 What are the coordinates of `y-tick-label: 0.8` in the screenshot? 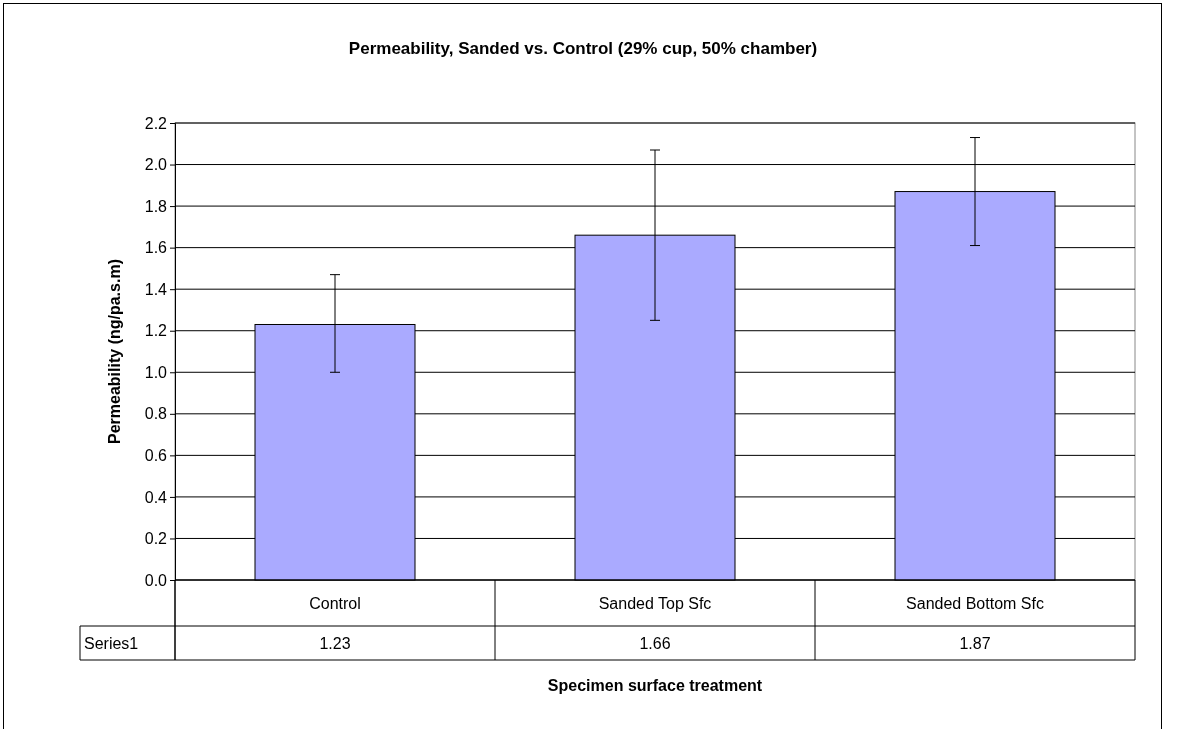 It's located at (156, 414).